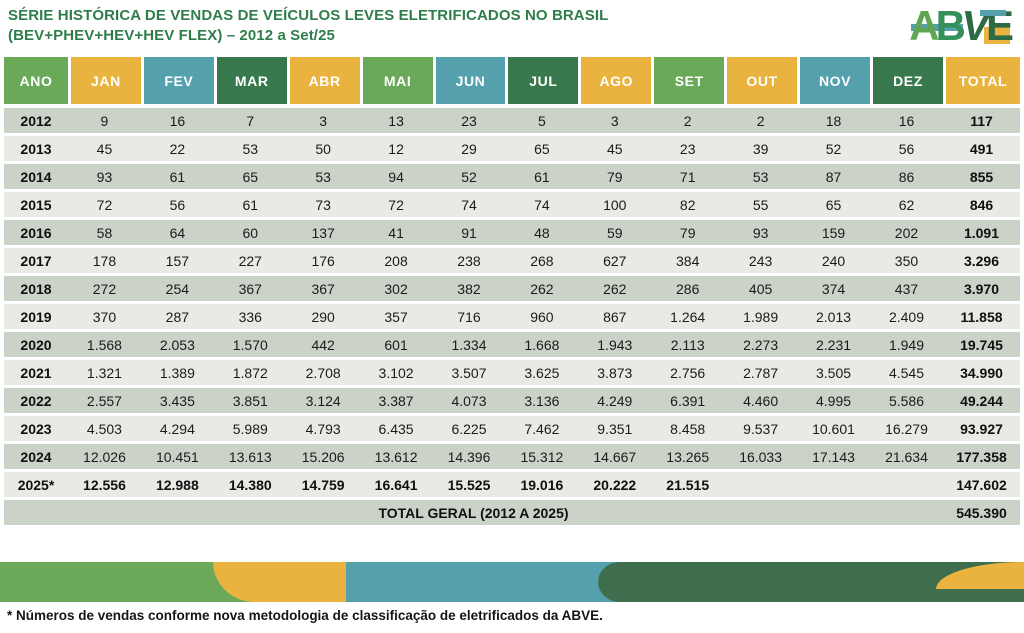 This screenshot has height=633, width=1024. Describe the element at coordinates (761, 374) in the screenshot. I see `sales-cell: 2.787` at that location.